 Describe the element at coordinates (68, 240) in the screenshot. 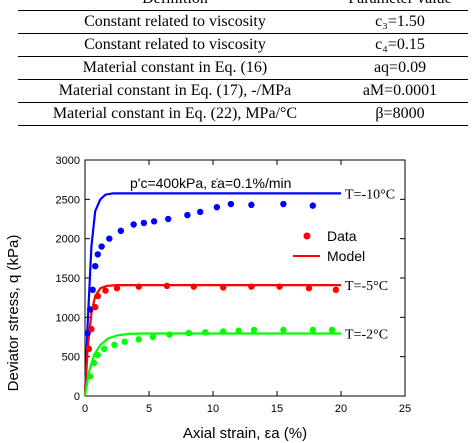

I see `y-tick-label: 2000` at that location.